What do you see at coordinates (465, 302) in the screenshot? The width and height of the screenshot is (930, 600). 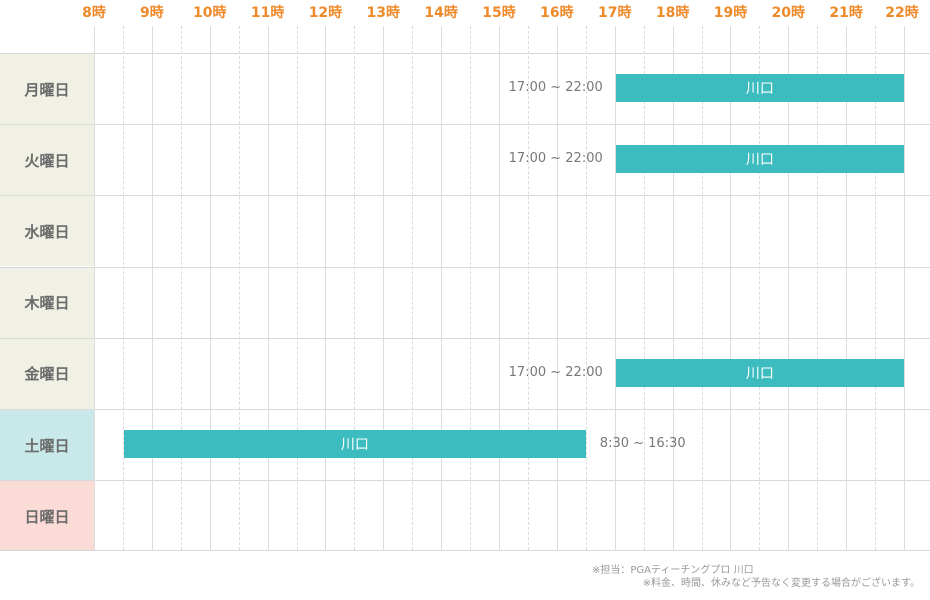 I see `day-row: 木曜日` at bounding box center [465, 302].